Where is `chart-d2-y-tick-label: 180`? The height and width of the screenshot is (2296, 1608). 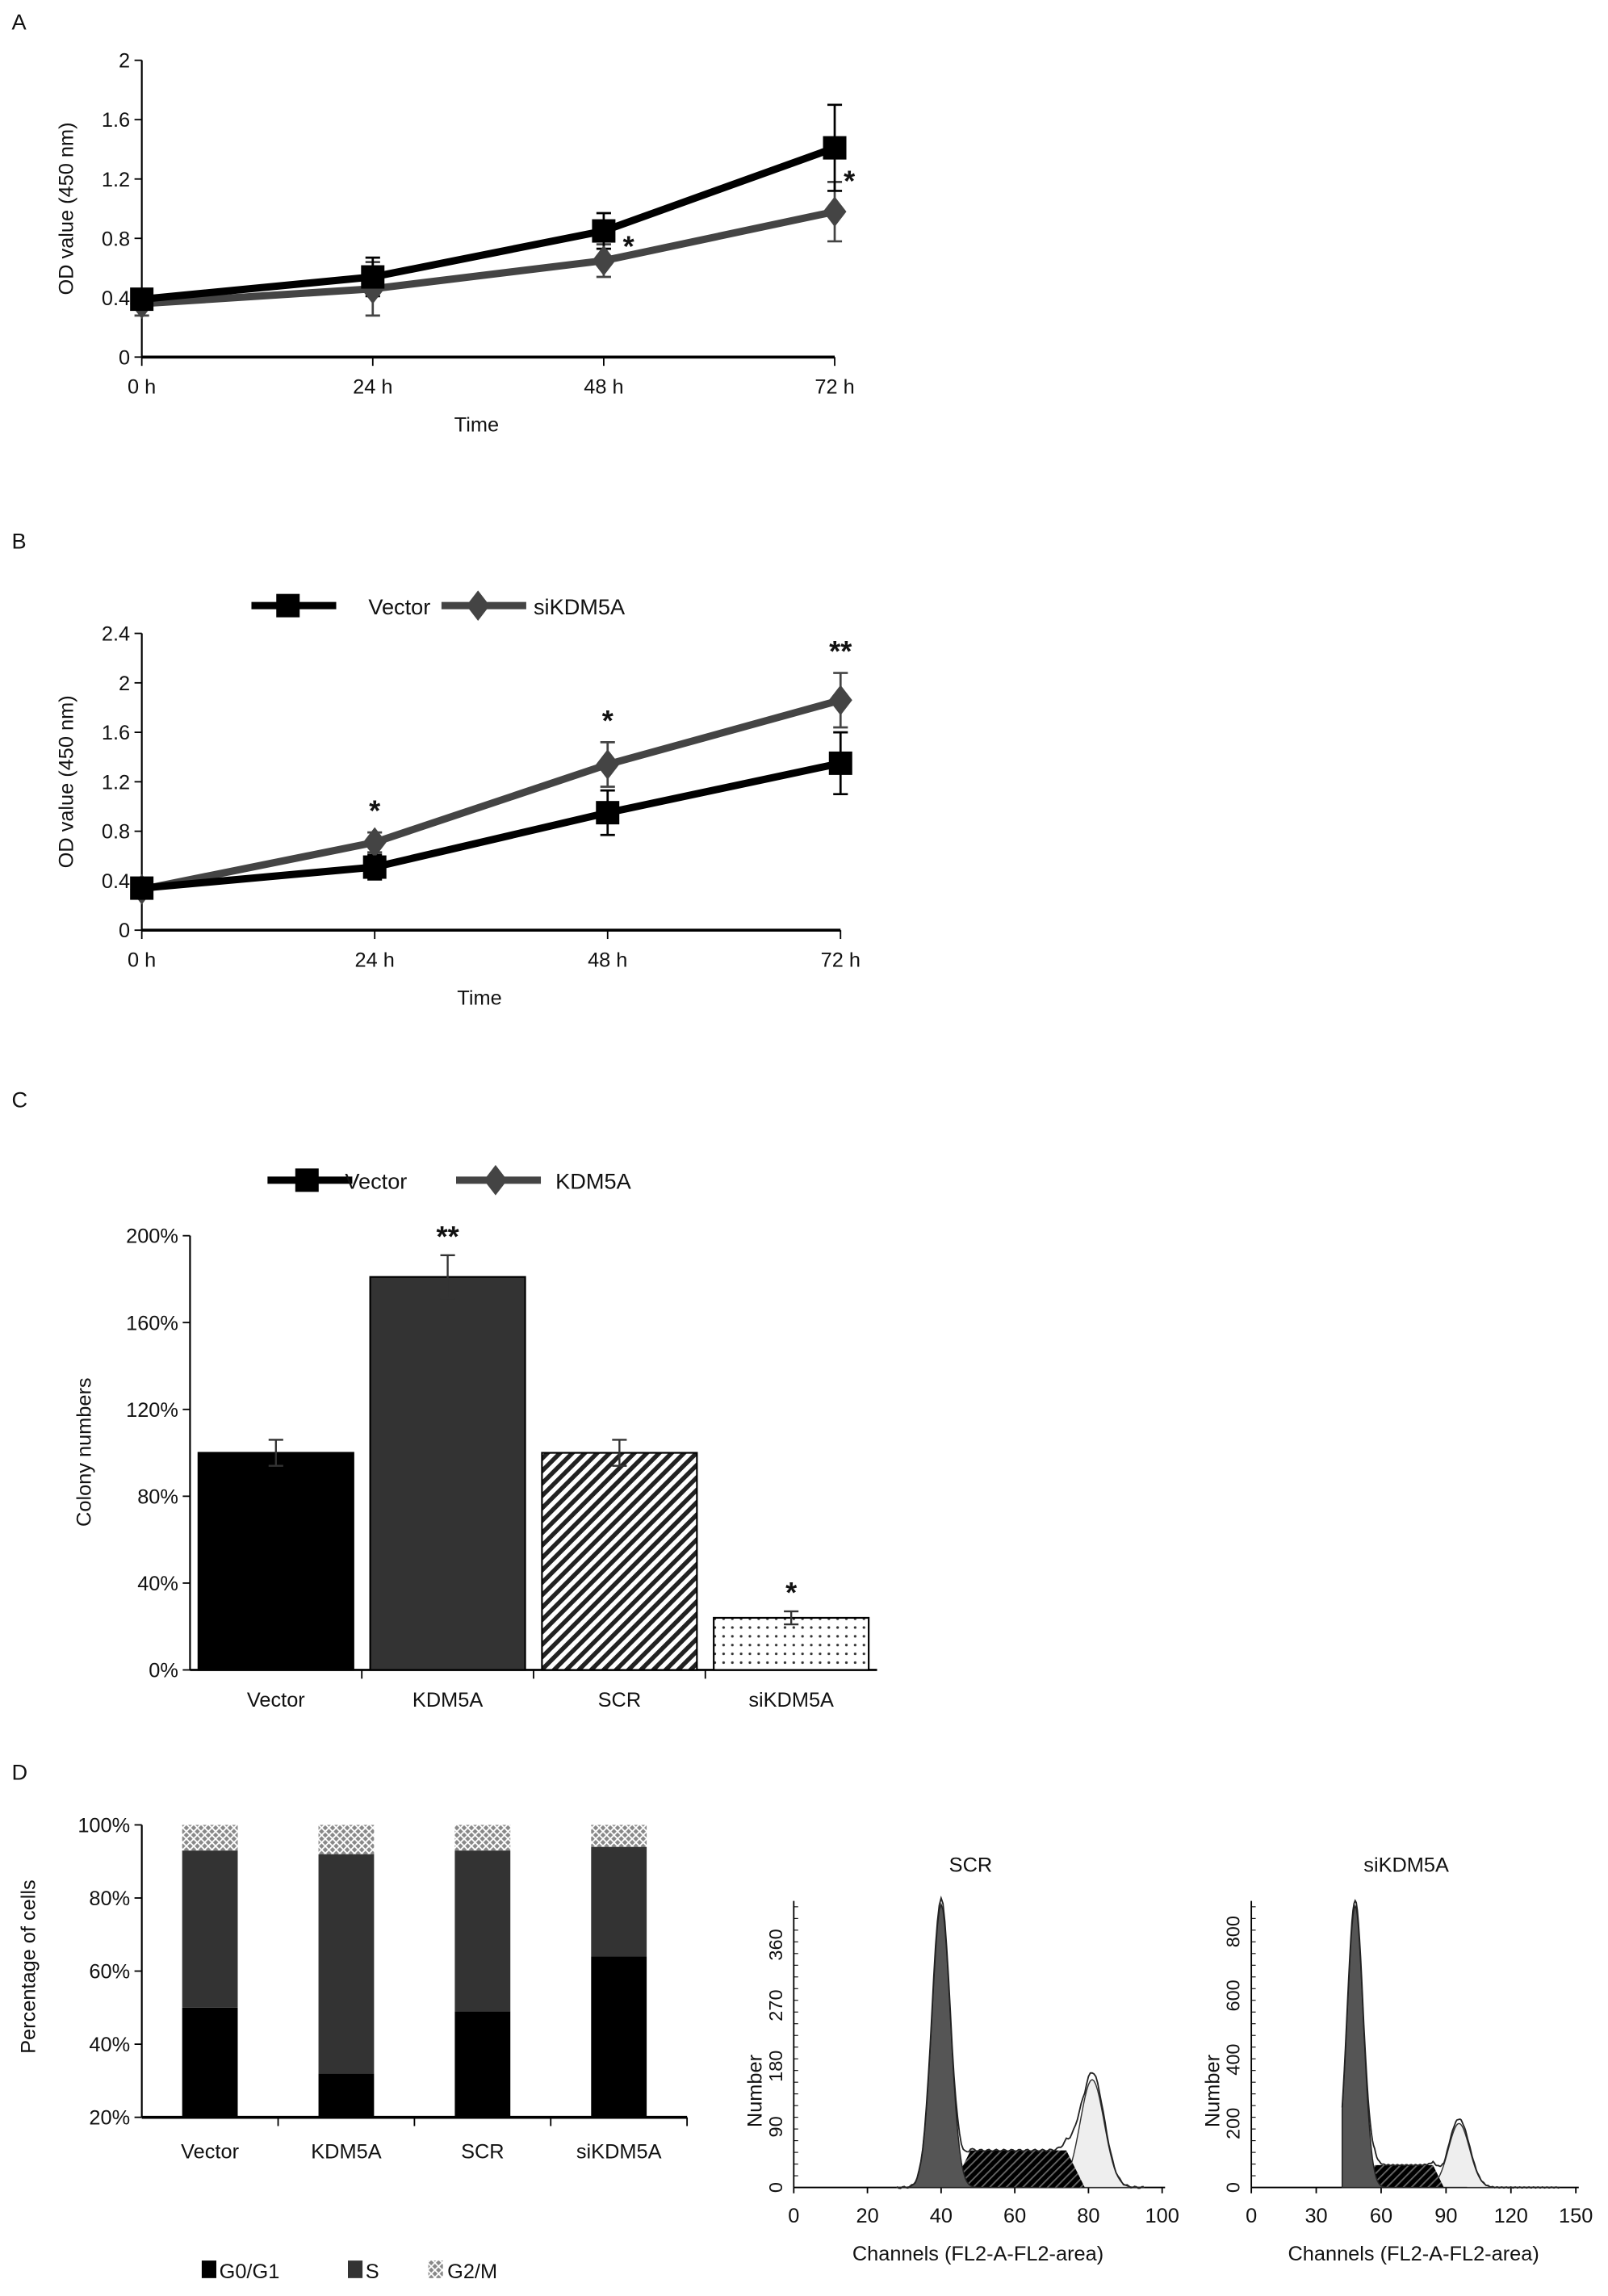 chart-d2-y-tick-label: 180 is located at coordinates (775, 2066).